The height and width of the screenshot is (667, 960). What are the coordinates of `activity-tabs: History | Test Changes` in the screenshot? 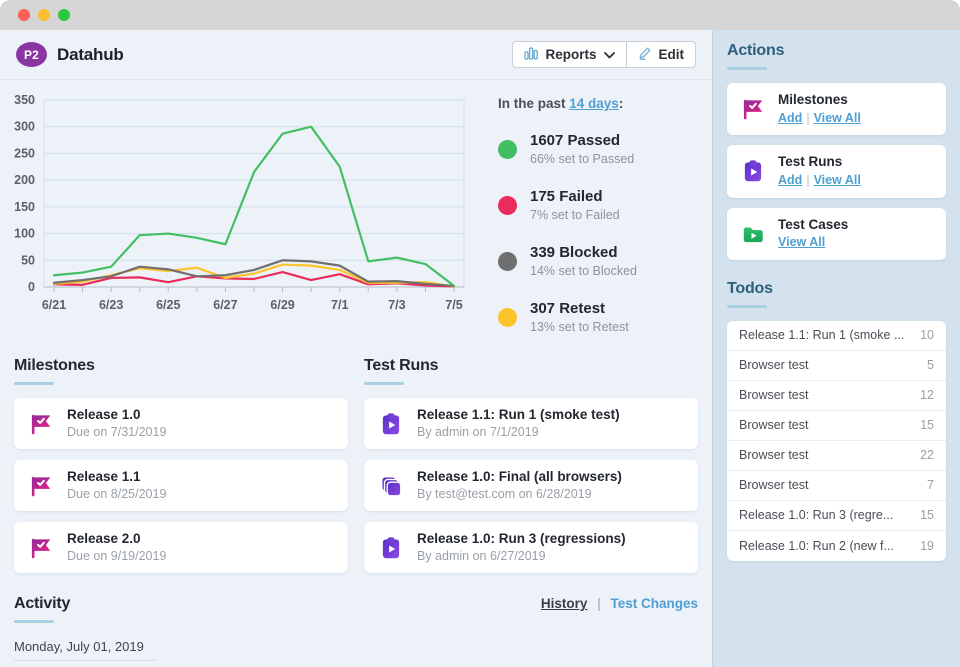 It's located at (619, 604).